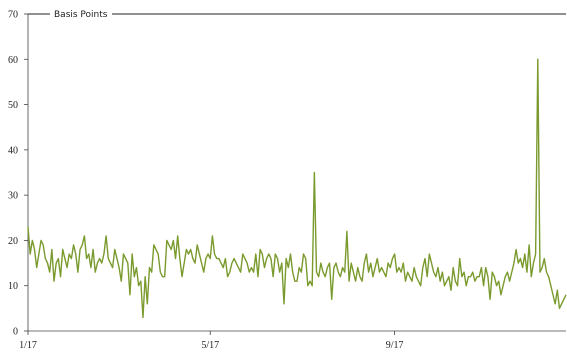 The height and width of the screenshot is (354, 567). What do you see at coordinates (13, 196) in the screenshot?
I see `y-tick-label: 30` at bounding box center [13, 196].